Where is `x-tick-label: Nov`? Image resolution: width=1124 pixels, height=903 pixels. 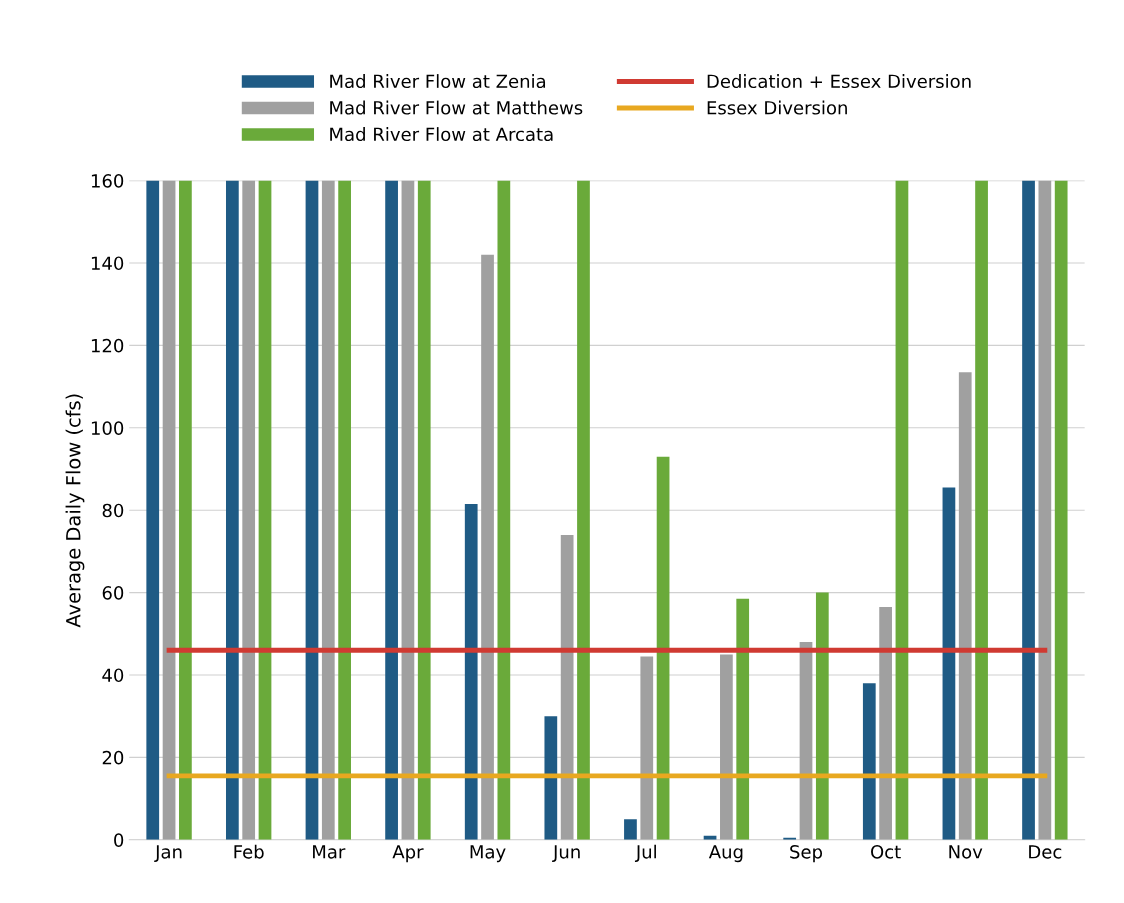
x-tick-label: Nov is located at coordinates (966, 852).